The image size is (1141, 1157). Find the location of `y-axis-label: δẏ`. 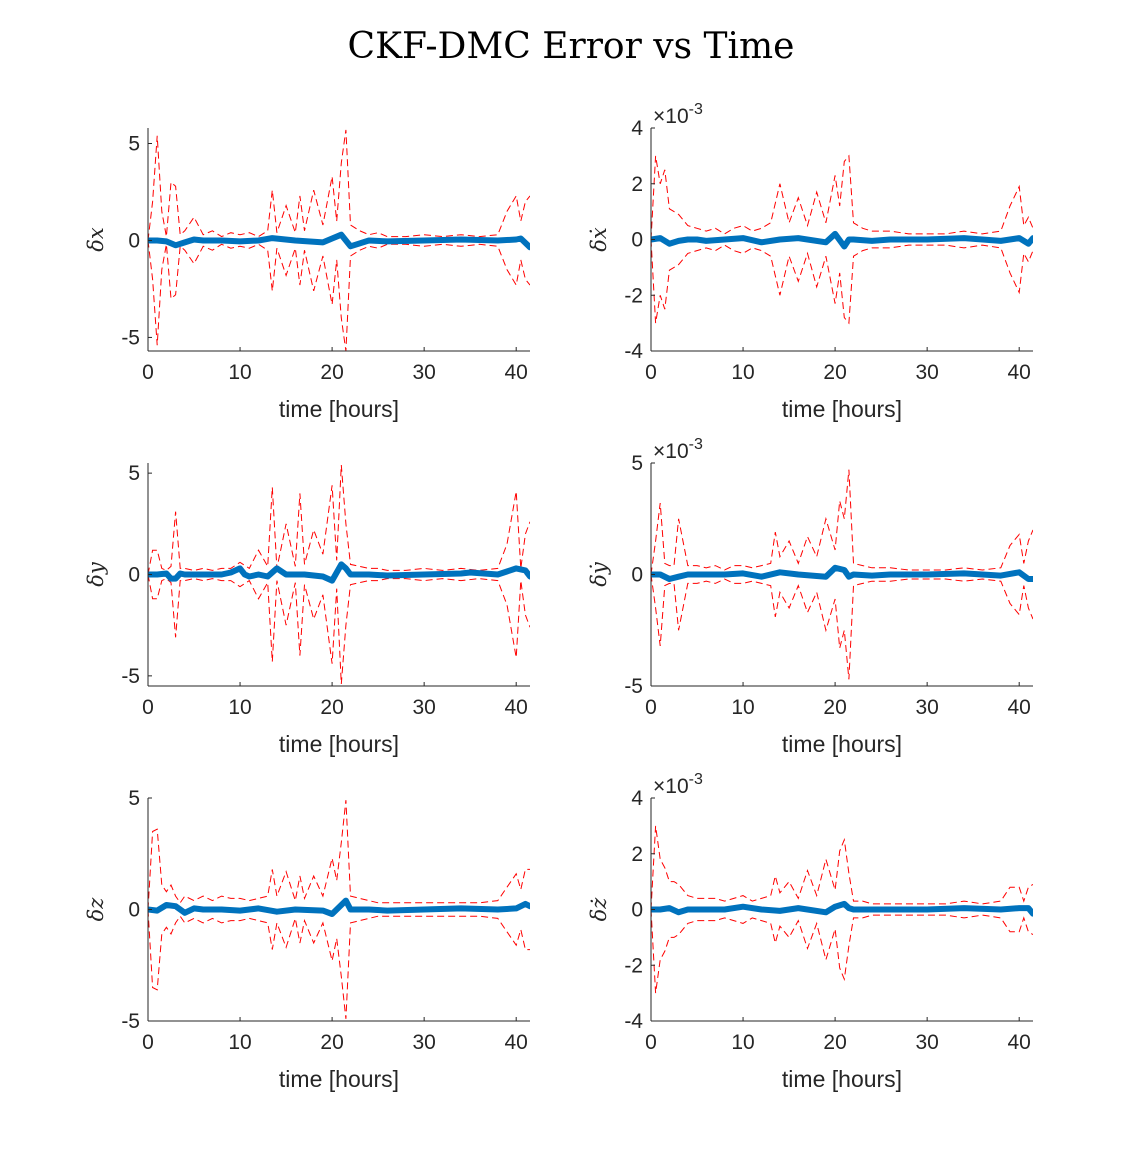

y-axis-label: δẏ is located at coordinates (599, 574).